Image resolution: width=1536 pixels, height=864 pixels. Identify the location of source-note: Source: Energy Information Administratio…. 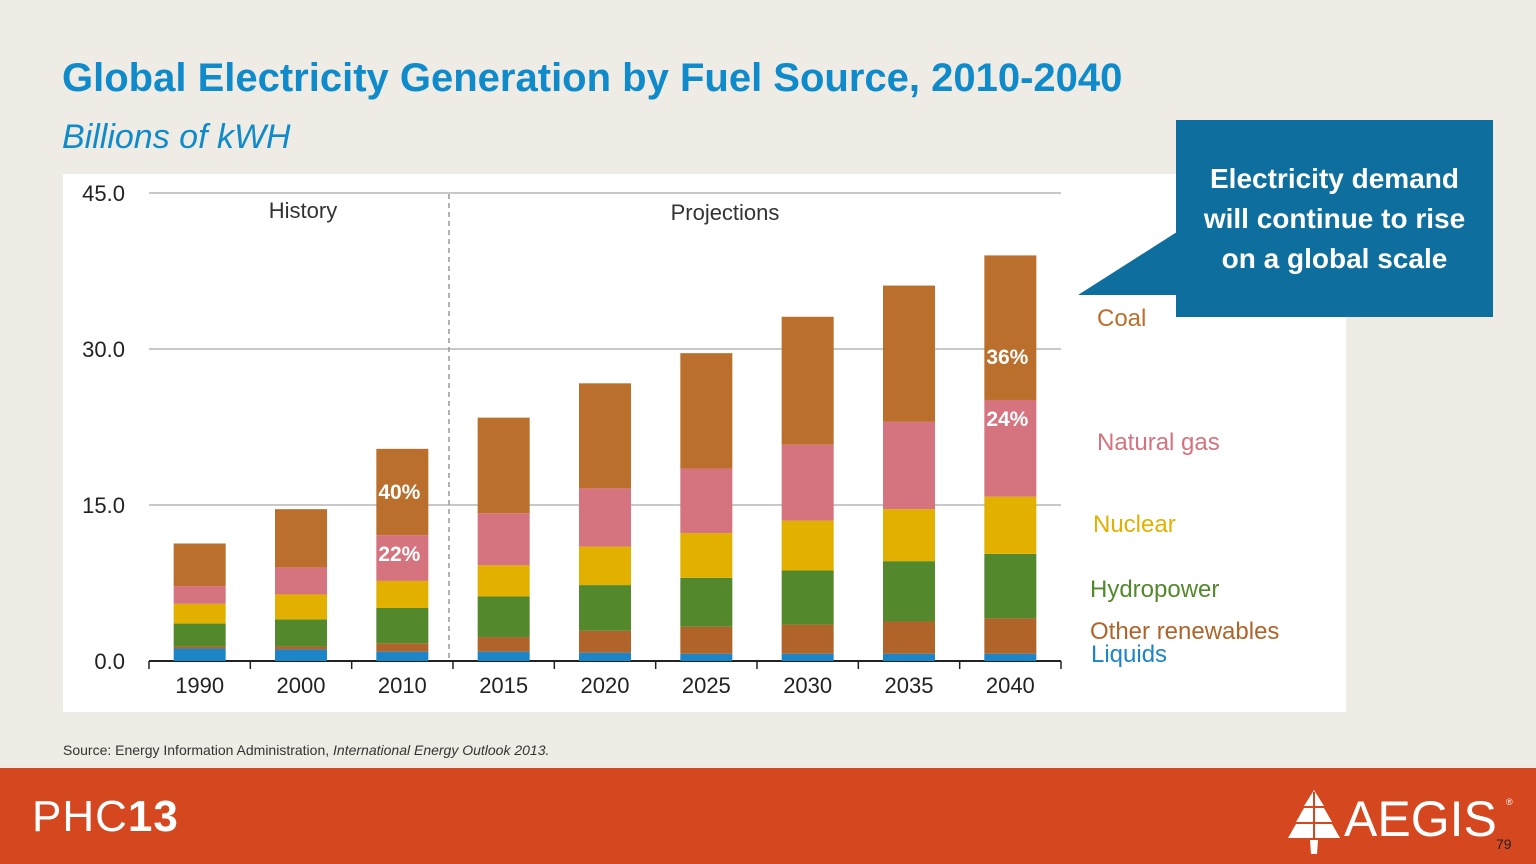
(306, 750).